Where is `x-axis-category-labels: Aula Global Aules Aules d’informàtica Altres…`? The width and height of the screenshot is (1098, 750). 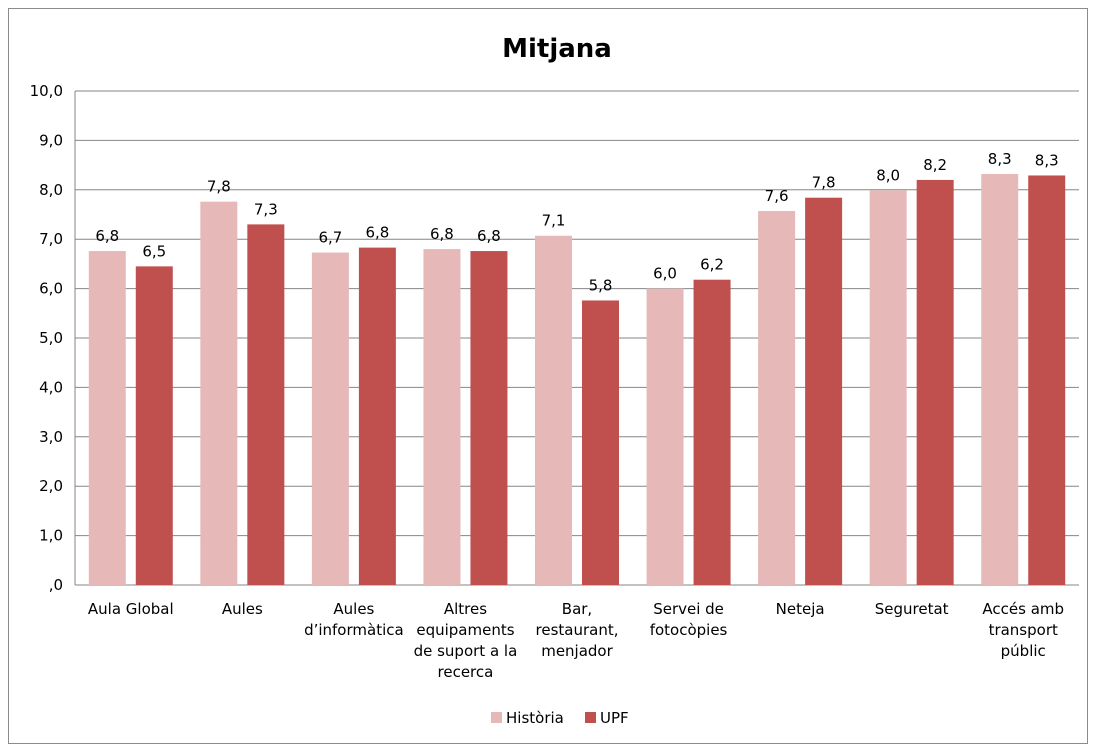
x-axis-category-labels: Aula Global Aules Aules d’informàtica Altres… is located at coordinates (576, 640).